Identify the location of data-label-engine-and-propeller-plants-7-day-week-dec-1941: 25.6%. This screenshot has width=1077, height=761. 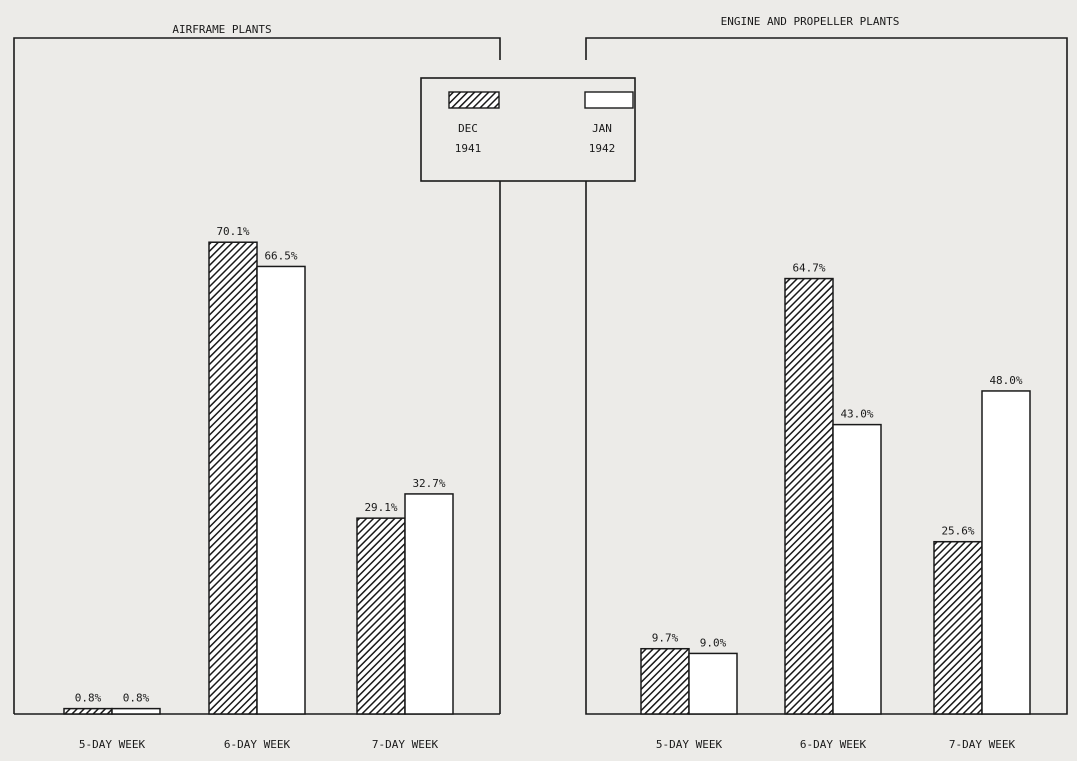
(957, 531).